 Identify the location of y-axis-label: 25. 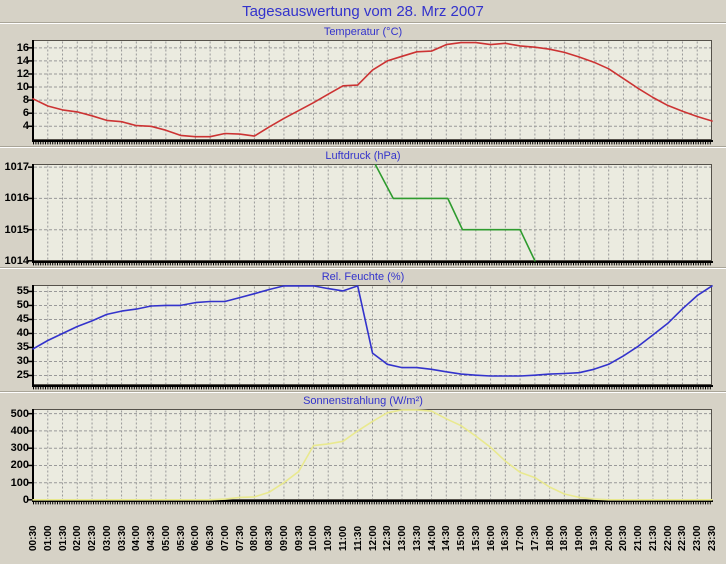
(22, 375).